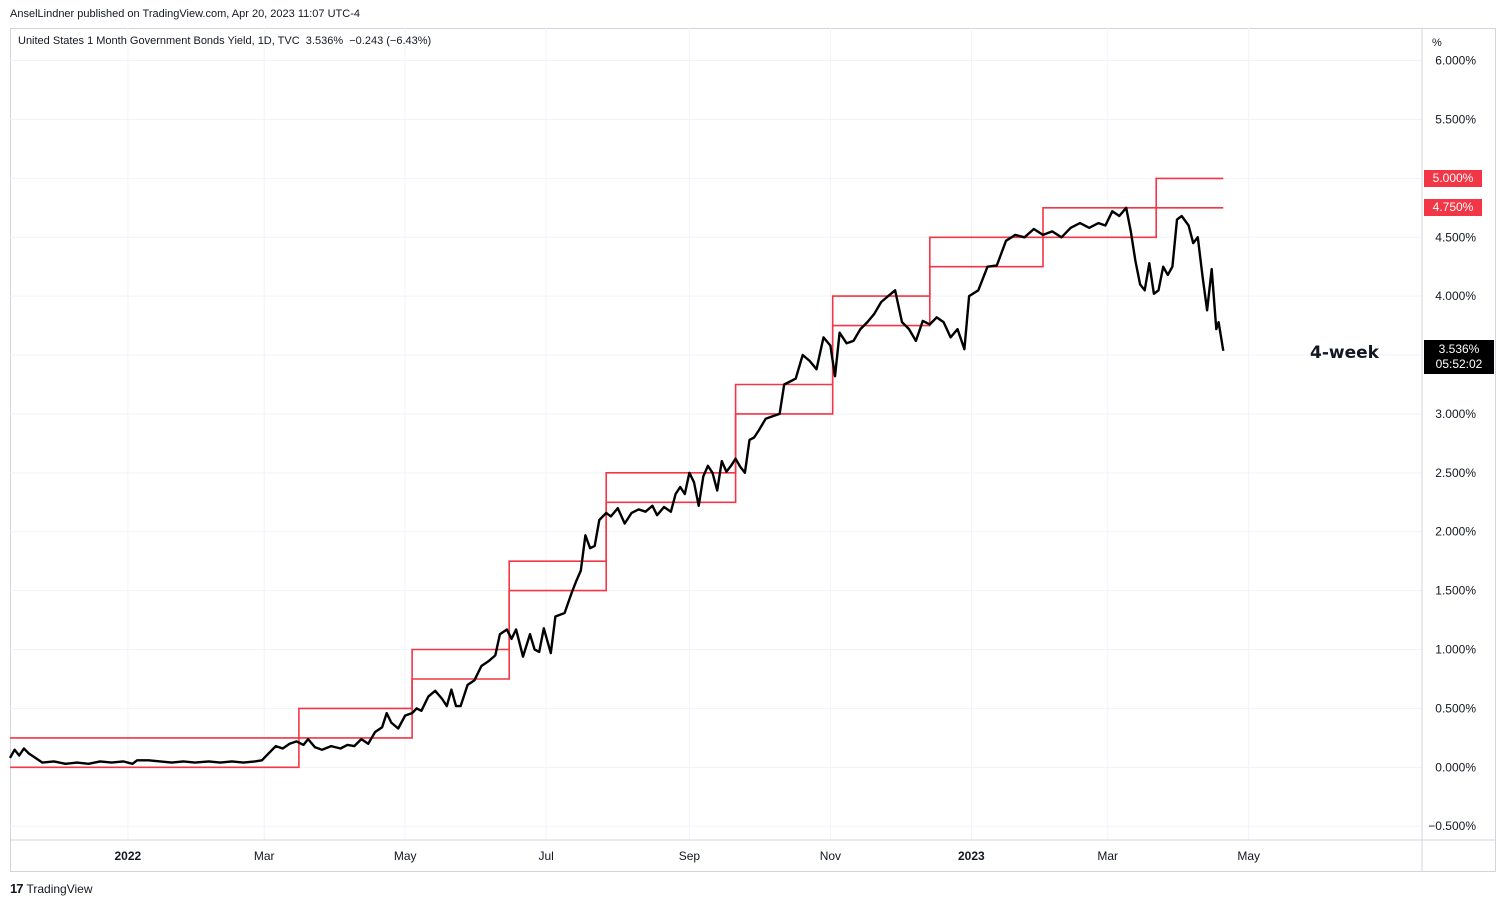  What do you see at coordinates (1453, 178) in the screenshot?
I see `fed-upper-badge: 5.000%` at bounding box center [1453, 178].